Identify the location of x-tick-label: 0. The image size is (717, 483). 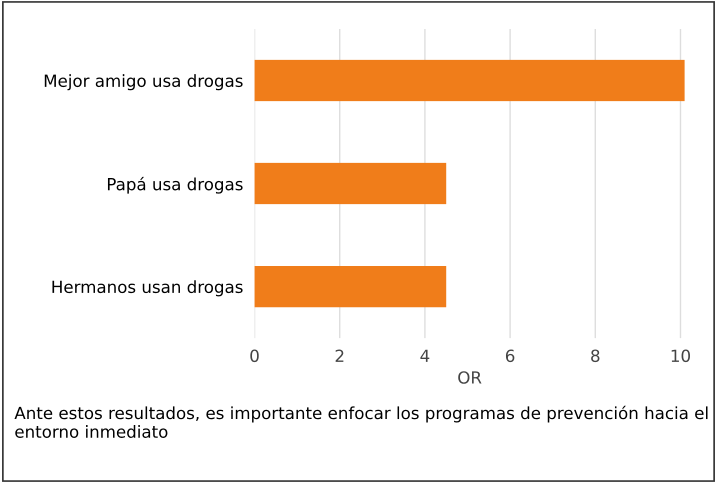
(254, 356).